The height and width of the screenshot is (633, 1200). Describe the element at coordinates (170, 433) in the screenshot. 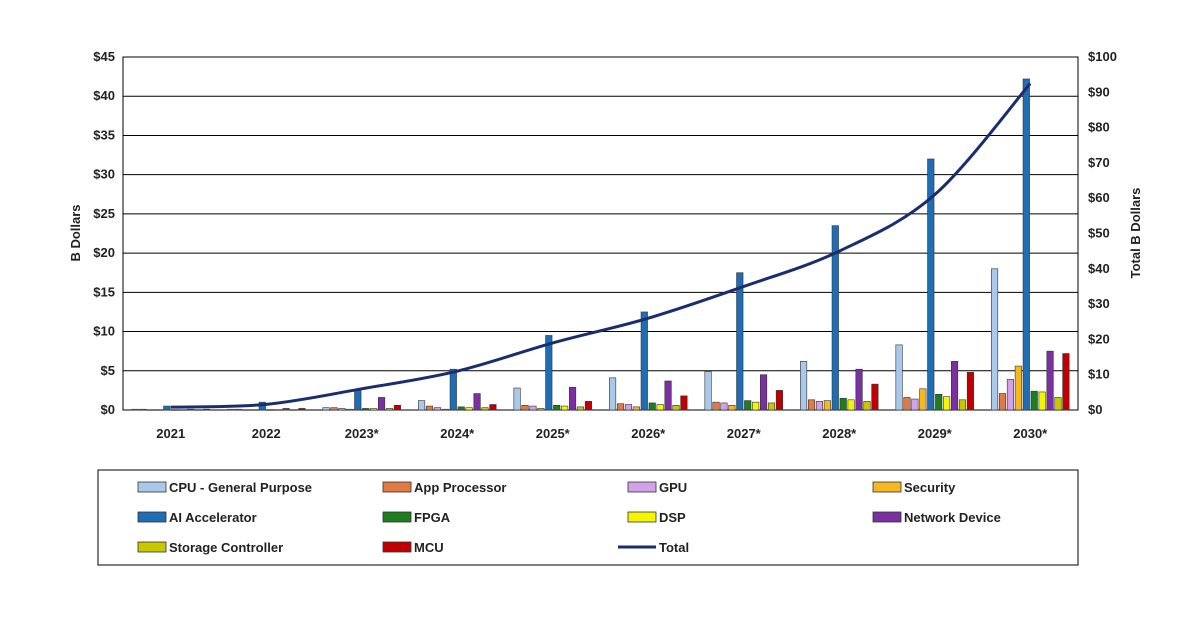

I see `x-tick-label: 2021` at that location.